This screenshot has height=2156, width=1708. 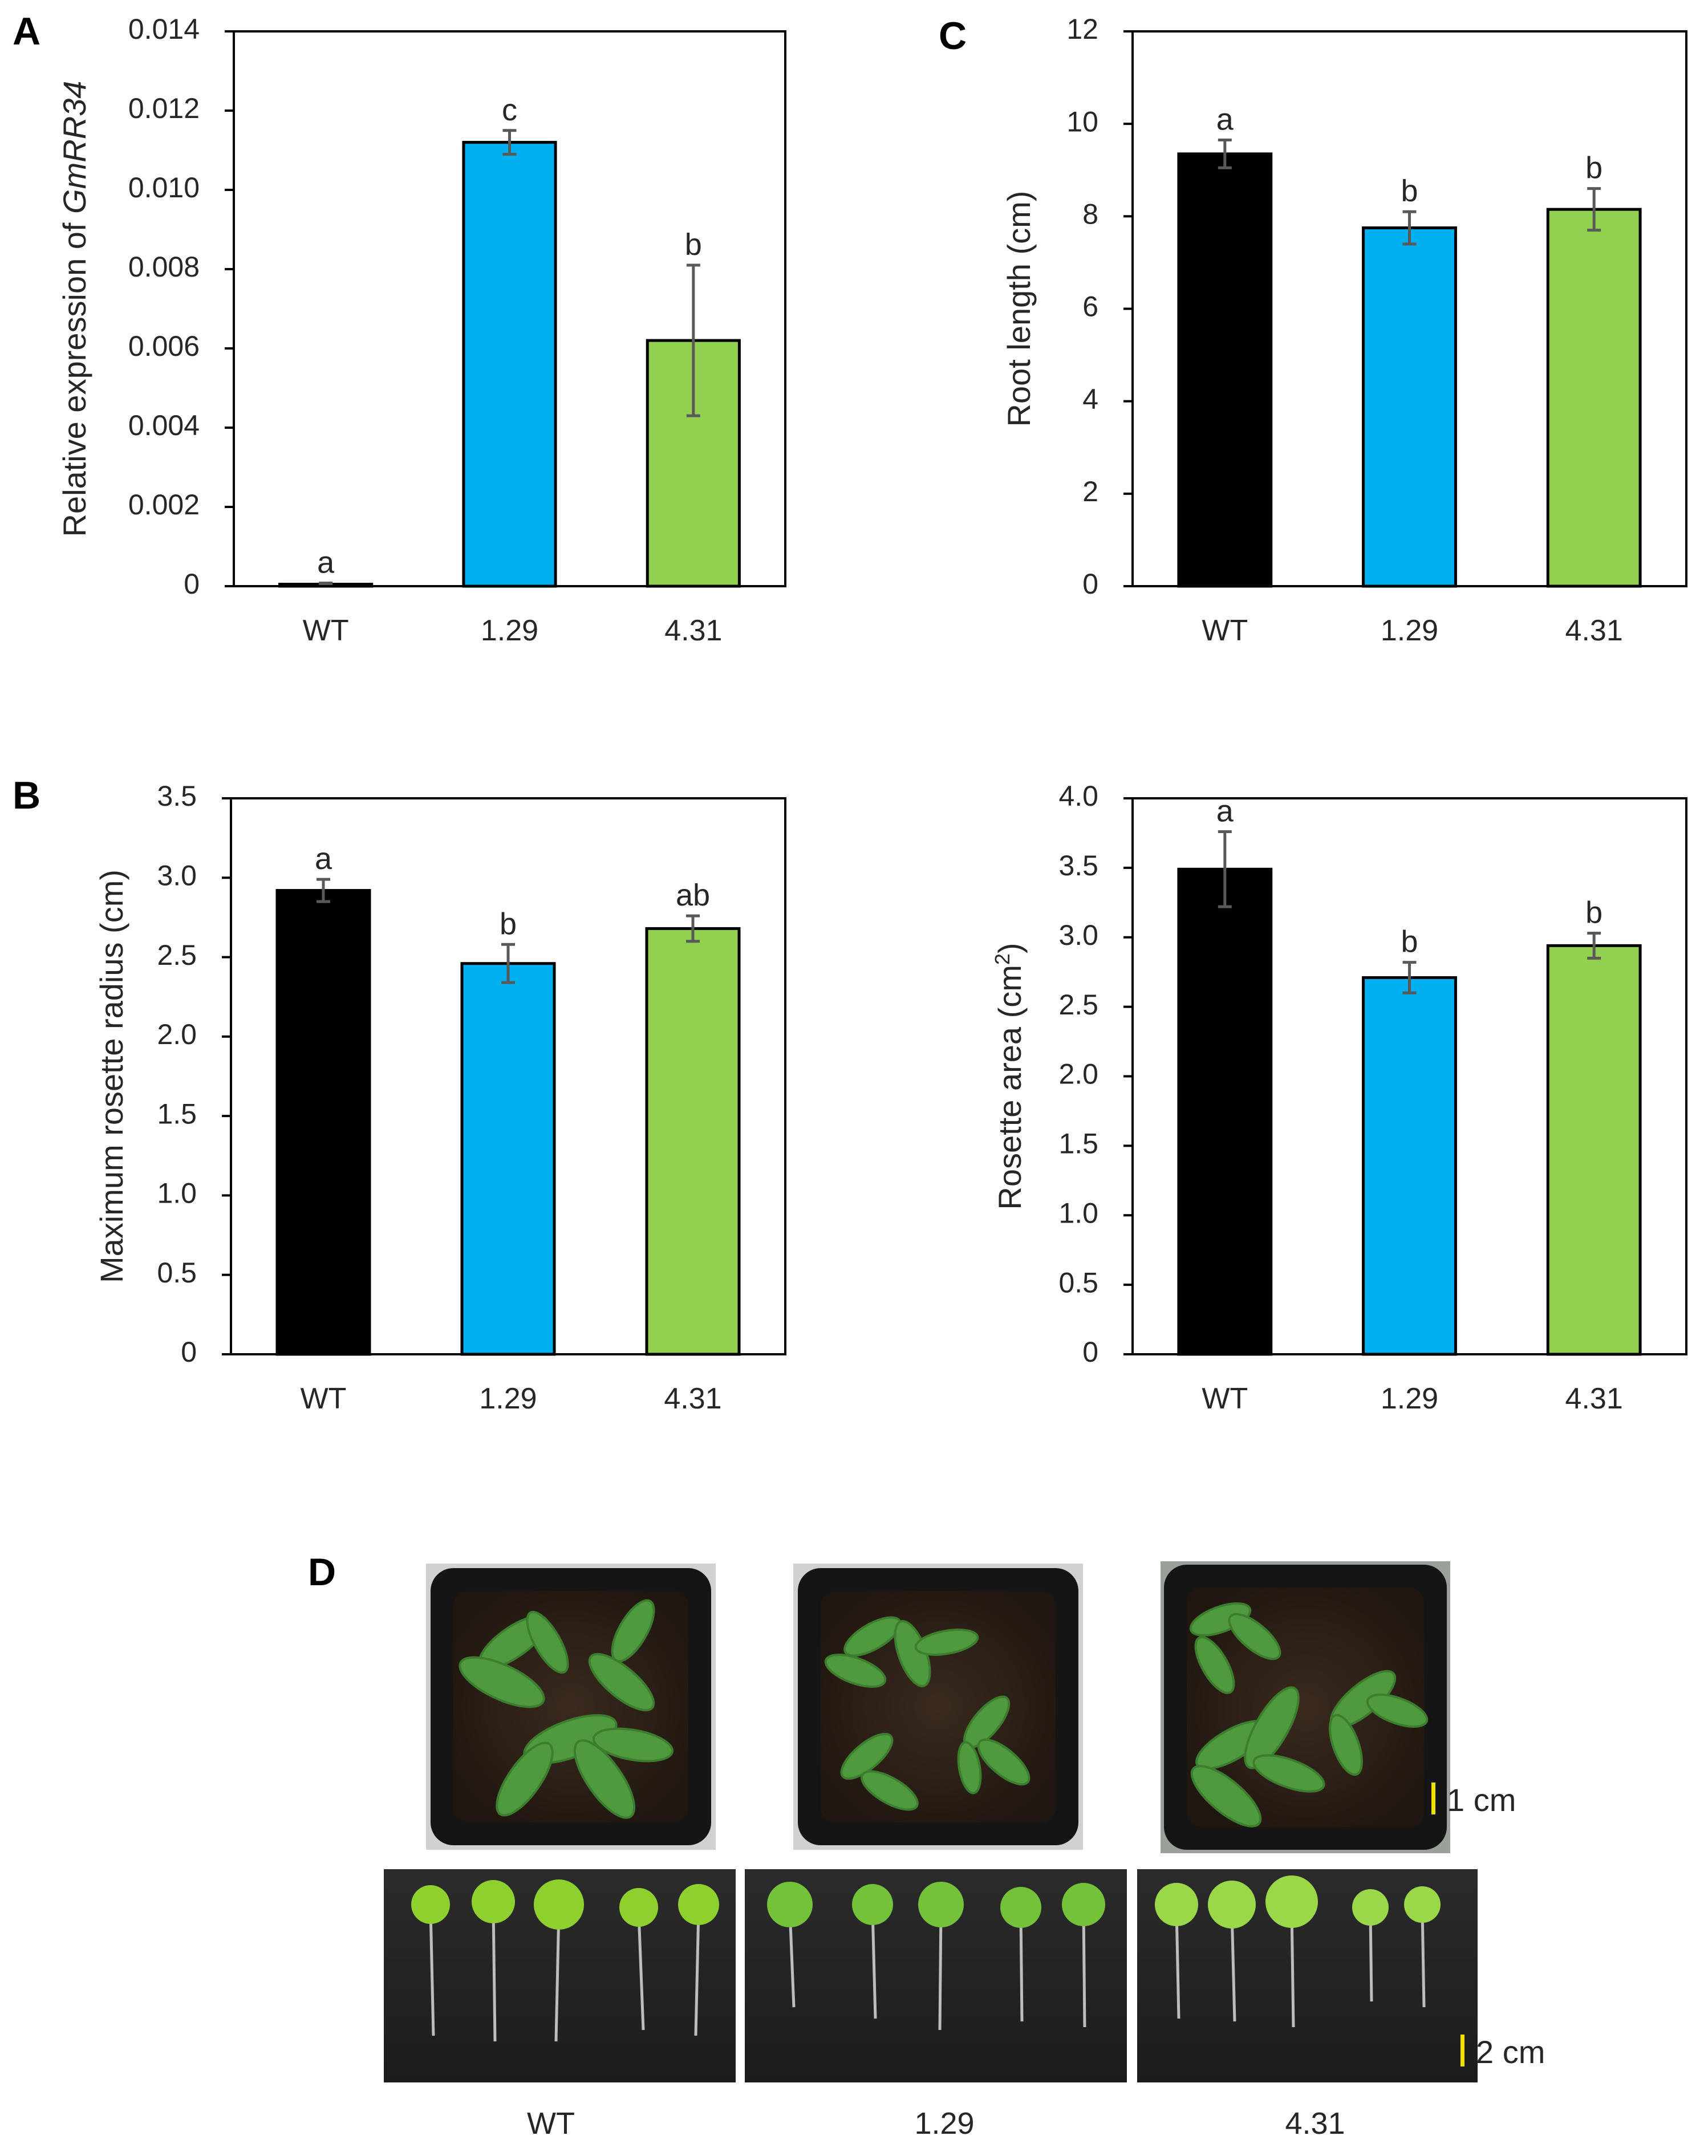 I want to click on y-tick-label-3: 0.004, so click(x=164, y=425).